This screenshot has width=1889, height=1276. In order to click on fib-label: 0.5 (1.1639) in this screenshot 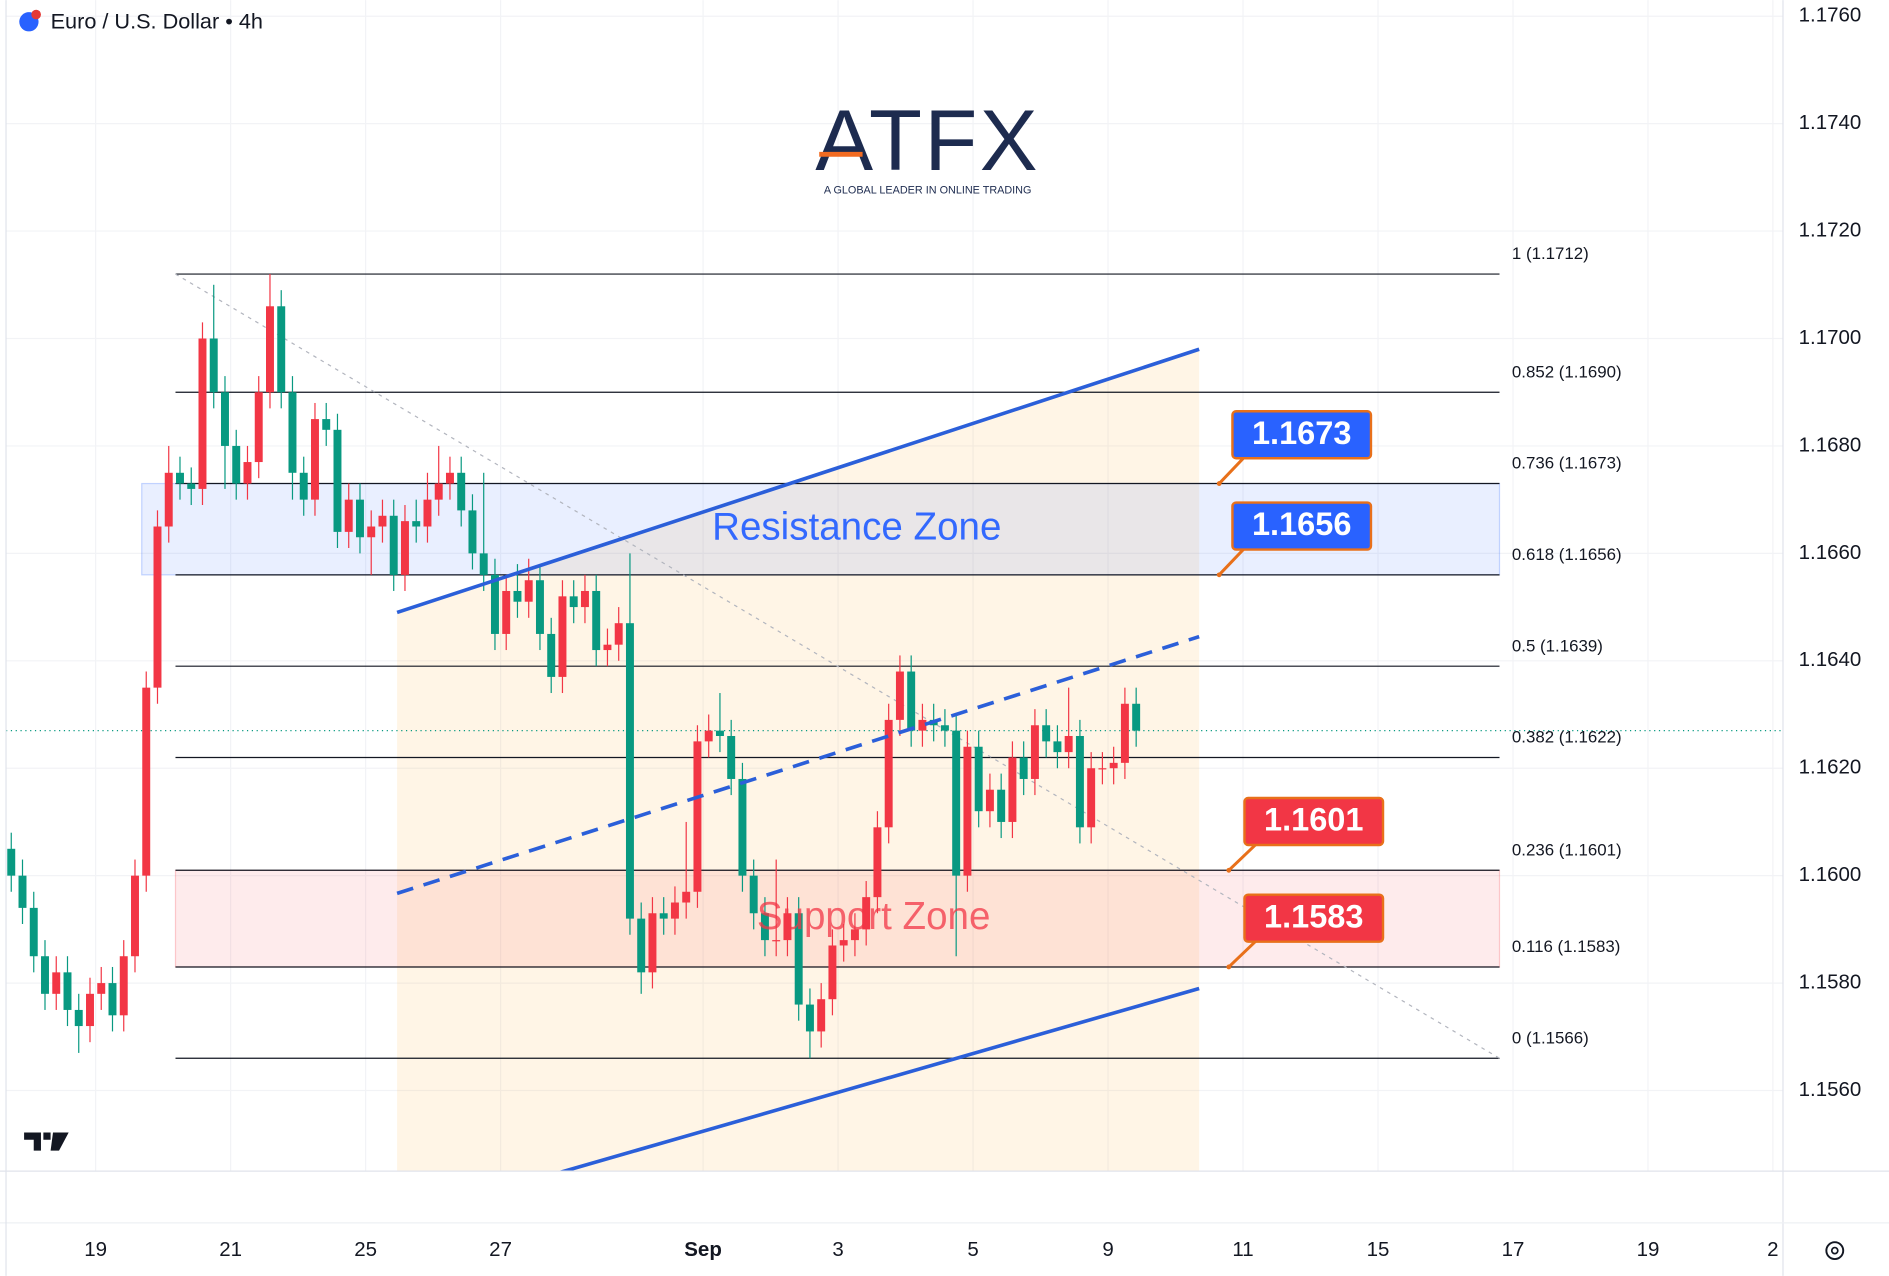, I will do `click(1557, 645)`.